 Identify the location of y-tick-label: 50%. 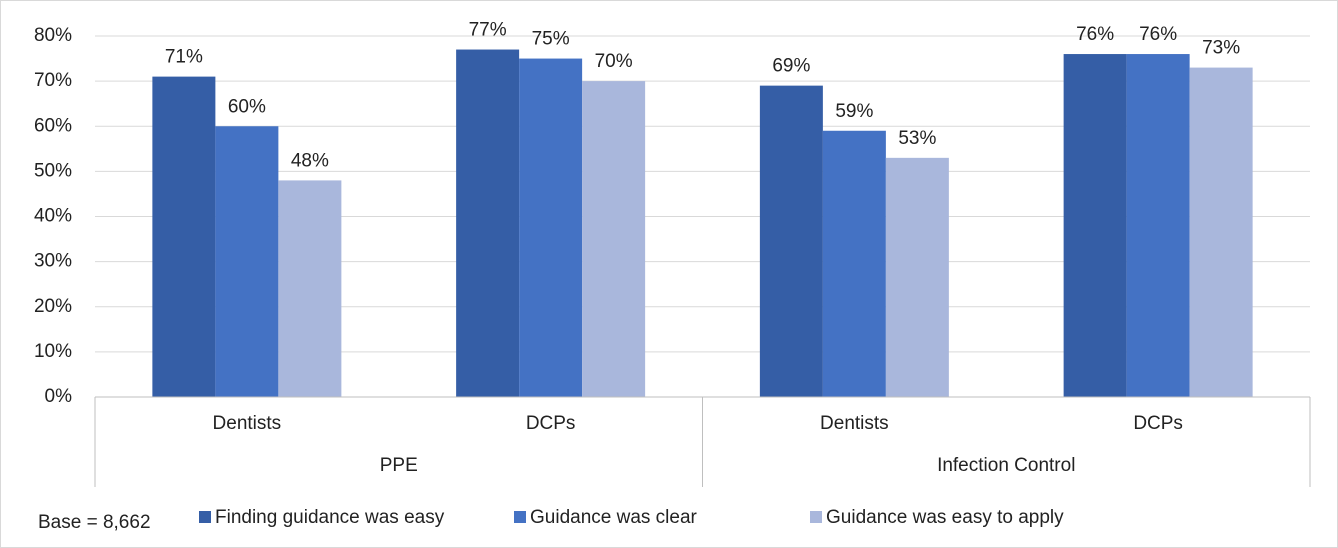
(53, 170).